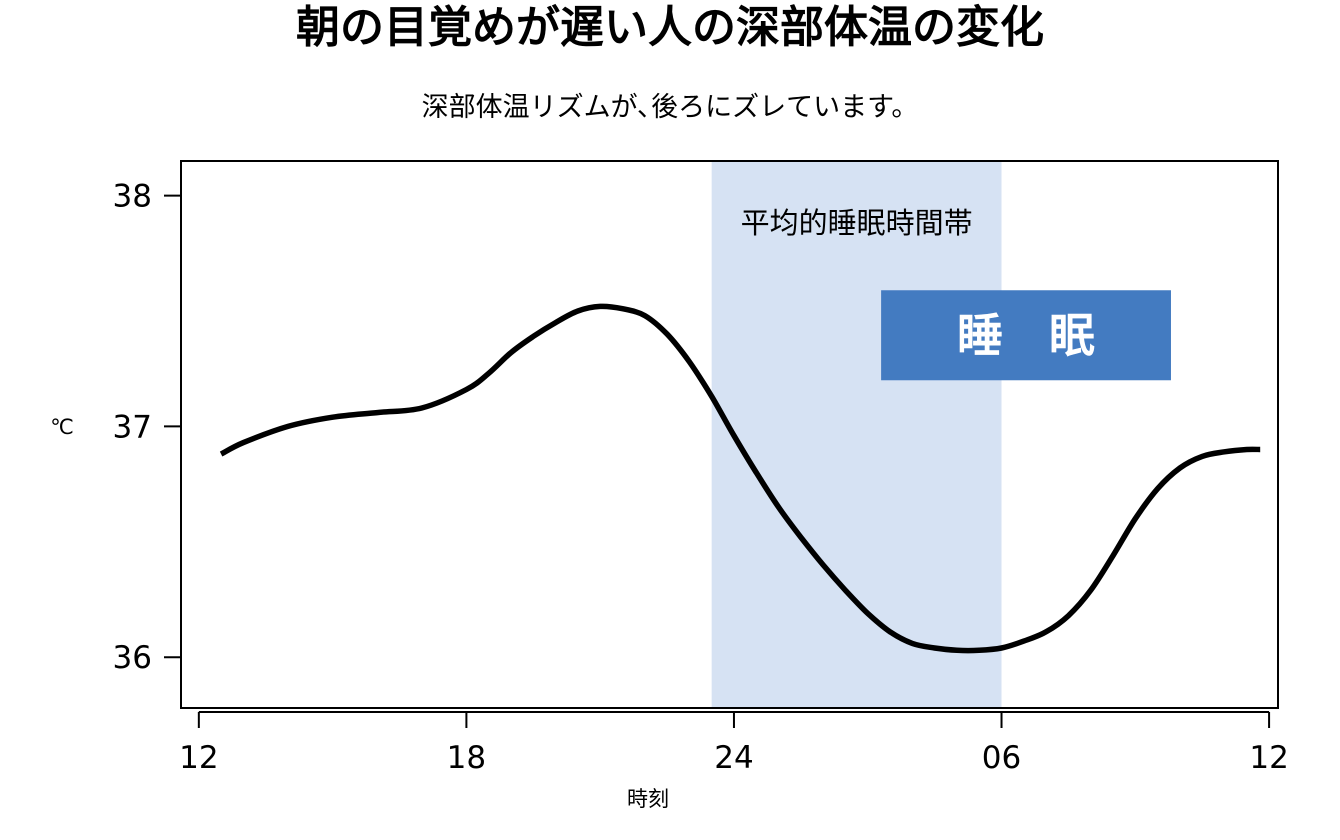 Image resolution: width=1340 pixels, height=840 pixels. I want to click on x-tick-label: 18, so click(466, 758).